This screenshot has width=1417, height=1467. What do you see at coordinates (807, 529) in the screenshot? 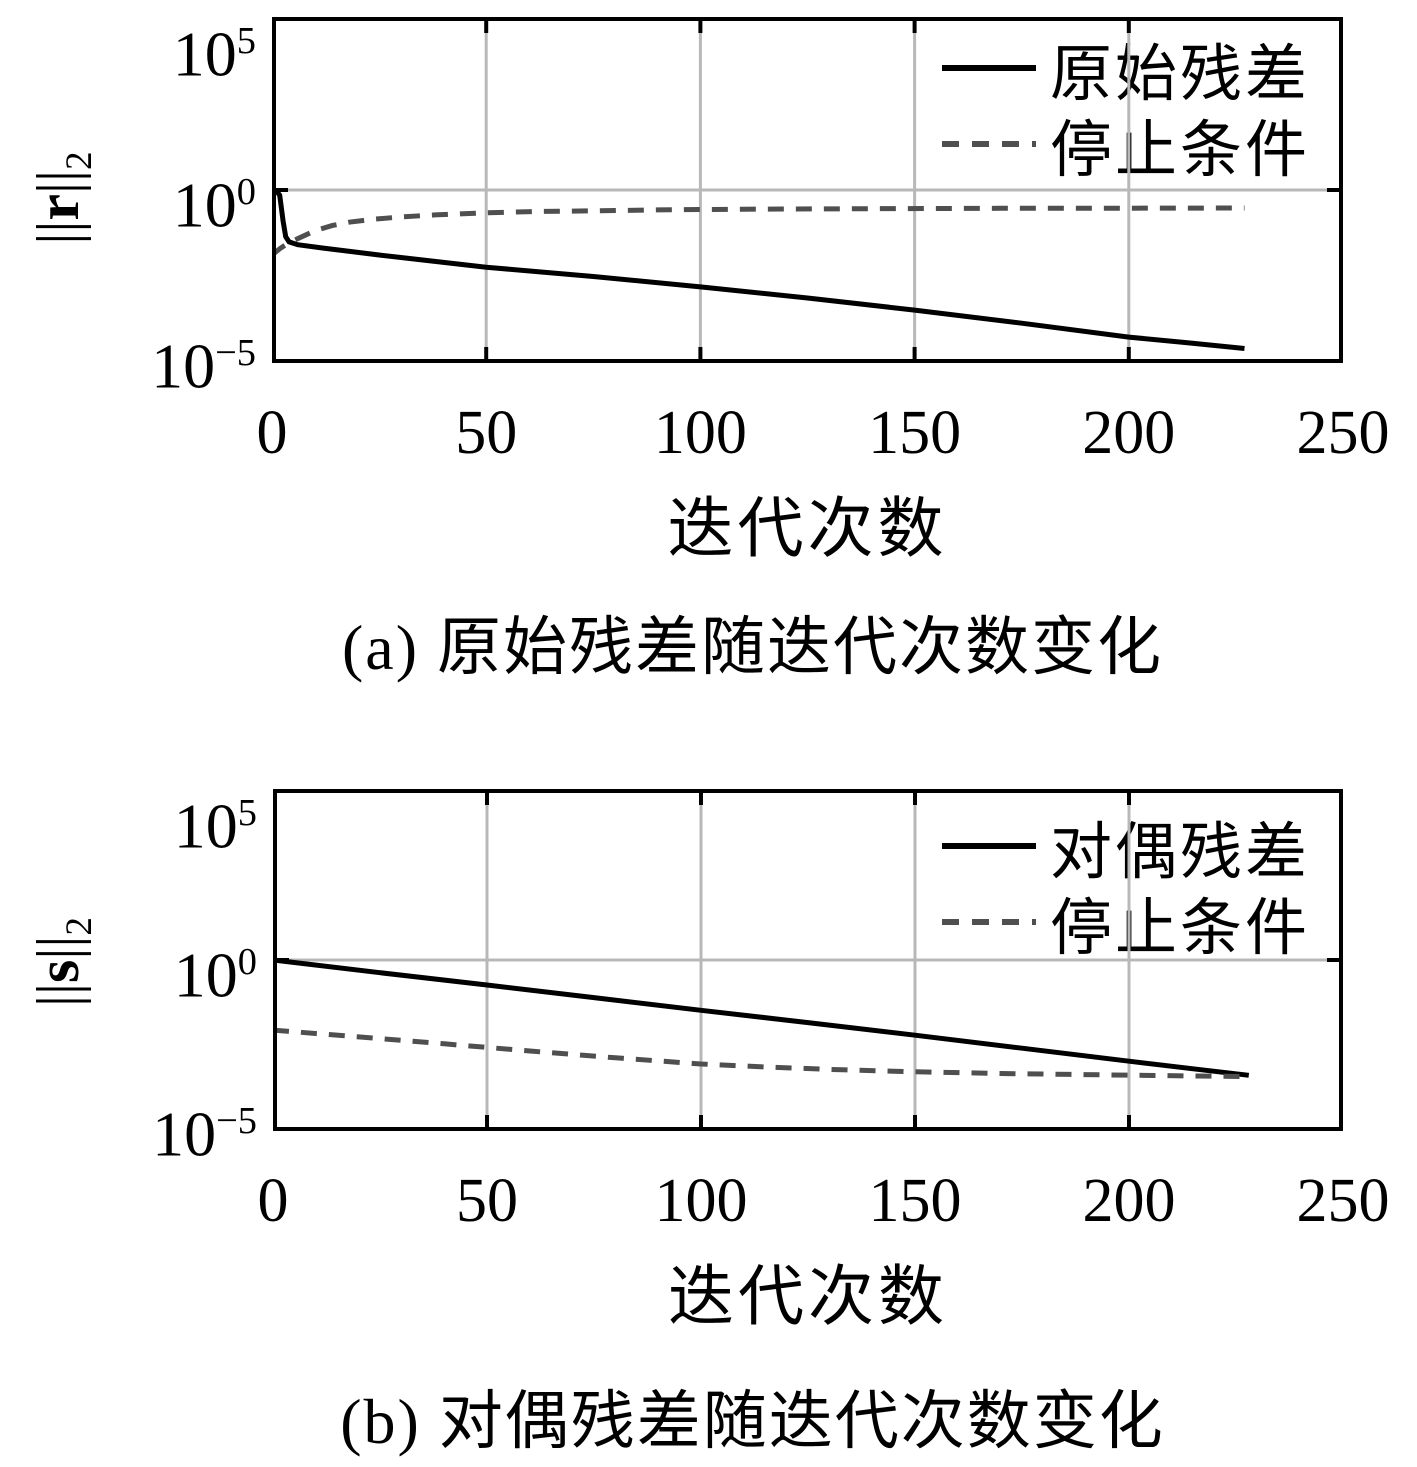
I see `x-axis-label-a: 迭代次数` at bounding box center [807, 529].